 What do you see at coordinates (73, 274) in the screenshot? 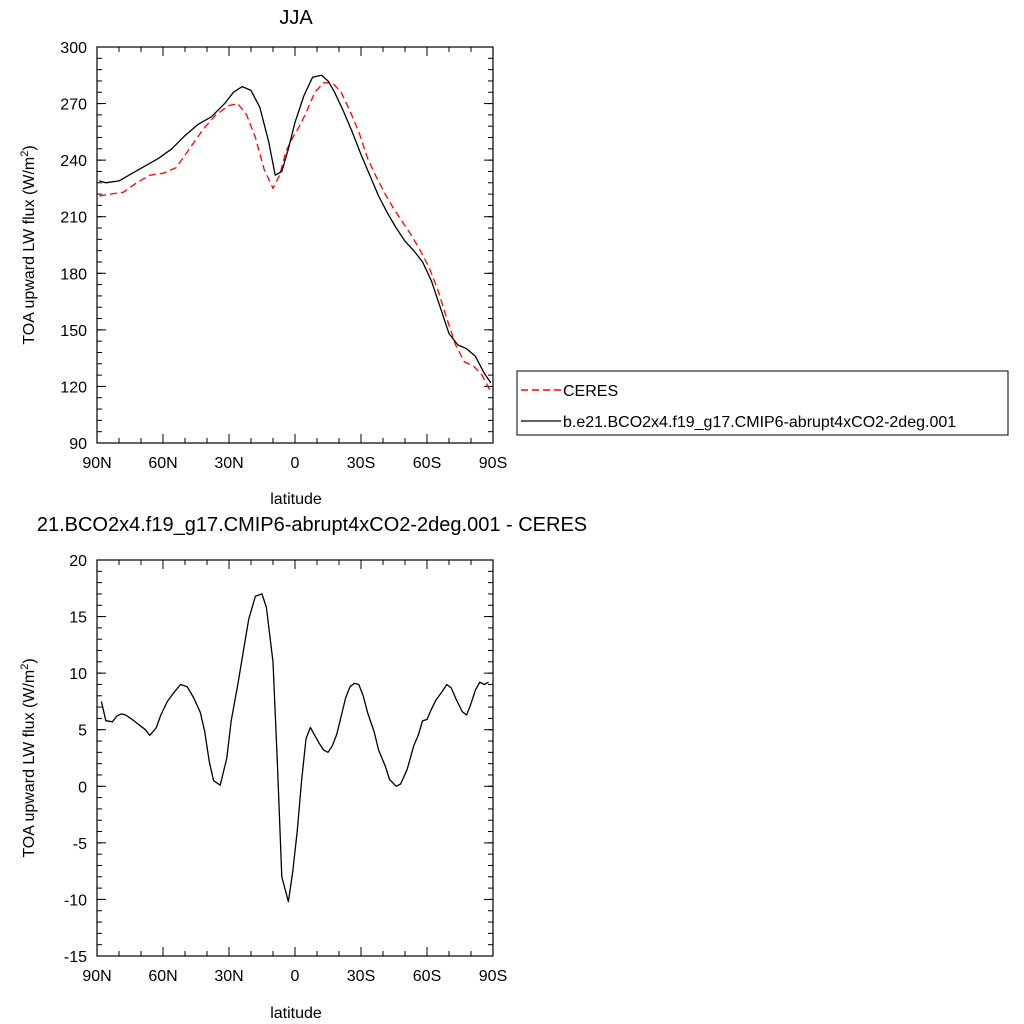
I see `y-tick-label: 180` at bounding box center [73, 274].